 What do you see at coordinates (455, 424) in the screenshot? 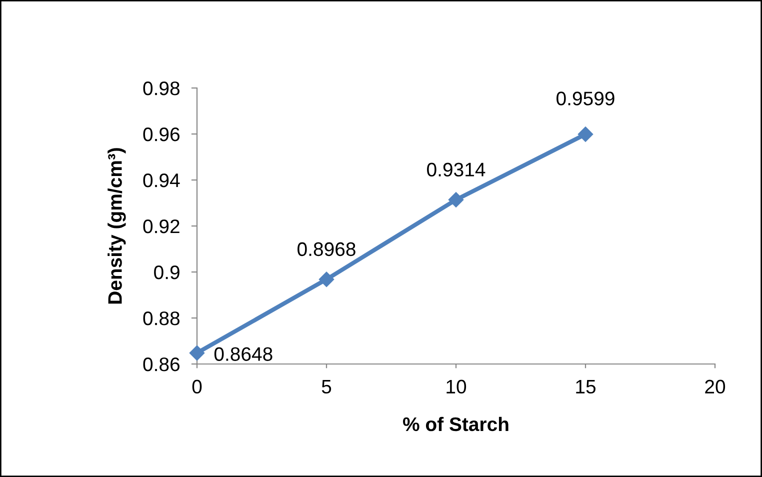
I see `x-axis-title: % of Starch` at bounding box center [455, 424].